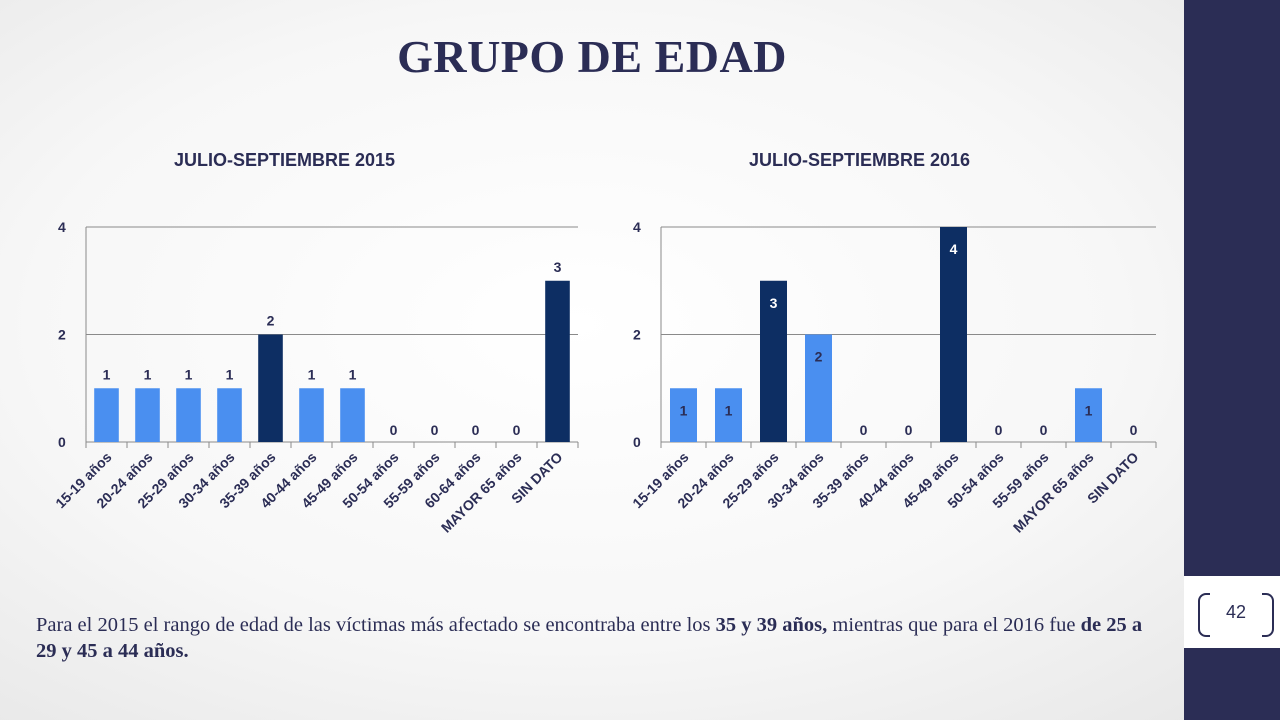 Image resolution: width=1280 pixels, height=720 pixels. What do you see at coordinates (771, 625) in the screenshot?
I see `footnote-bold-1: 35 y 39 años,` at bounding box center [771, 625].